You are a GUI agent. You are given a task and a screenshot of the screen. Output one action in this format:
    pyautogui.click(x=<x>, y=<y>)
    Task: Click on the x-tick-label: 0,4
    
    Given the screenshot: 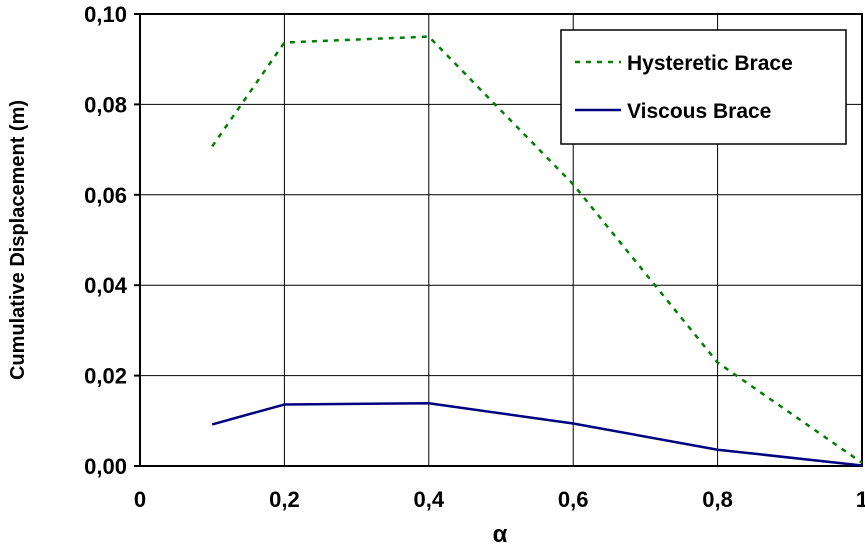 What is the action you would take?
    pyautogui.click(x=429, y=499)
    